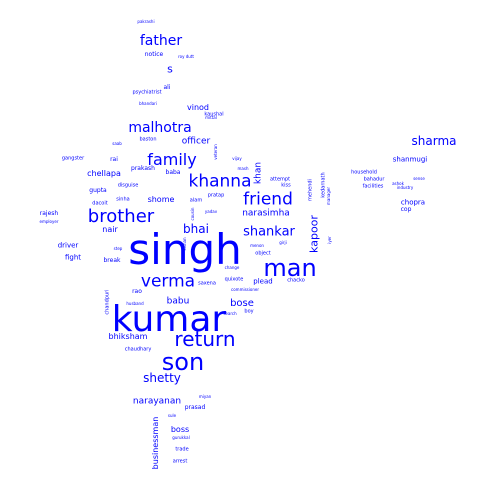 This screenshot has height=500, width=500. What do you see at coordinates (364, 172) in the screenshot?
I see `cloud-word-household: household` at bounding box center [364, 172].